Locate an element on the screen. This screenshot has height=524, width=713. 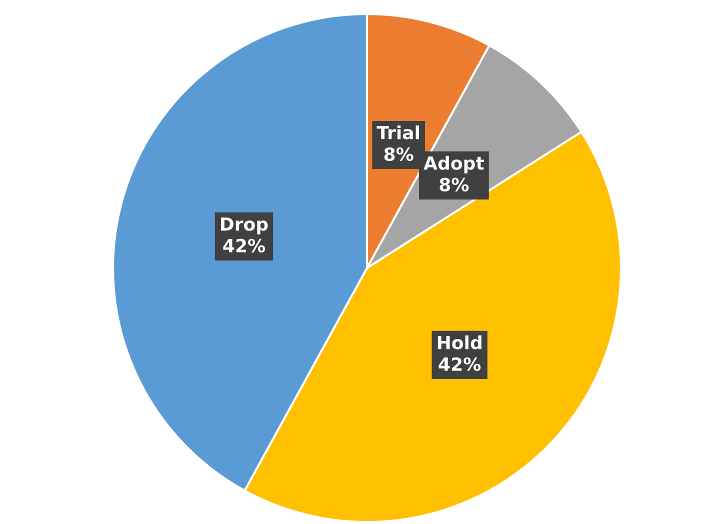
slice-label: Trial is located at coordinates (397, 132).